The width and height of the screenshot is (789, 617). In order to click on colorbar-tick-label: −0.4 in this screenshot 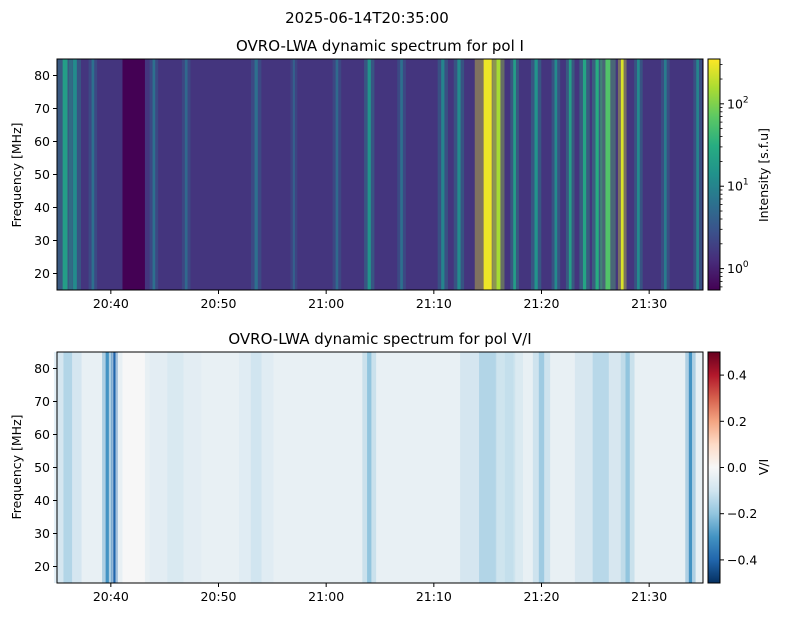, I will do `click(742, 559)`.